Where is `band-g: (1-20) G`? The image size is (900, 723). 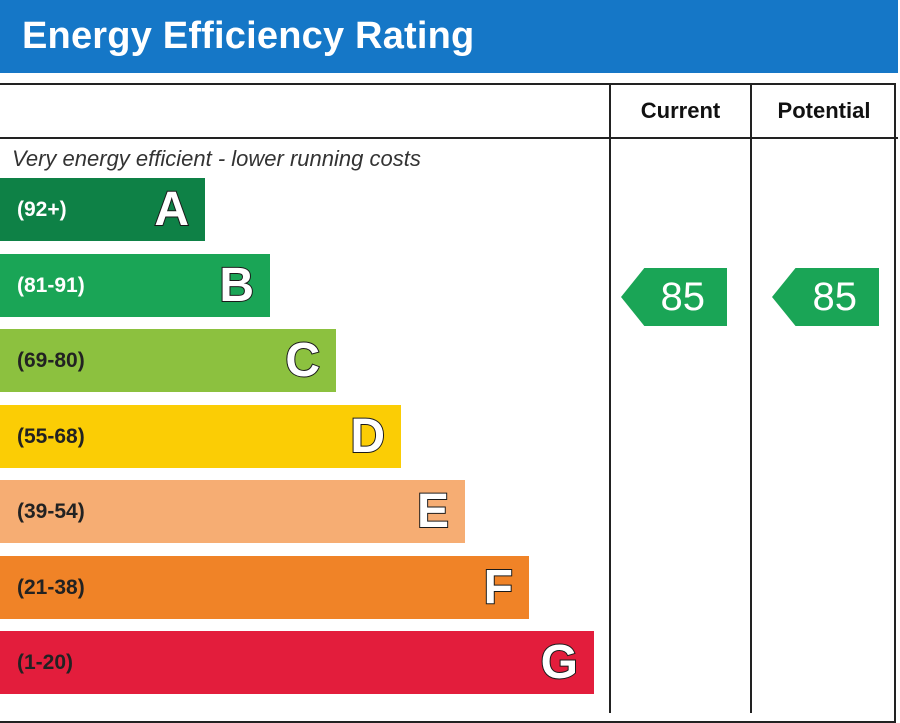
band-g: (1-20) G is located at coordinates (297, 662).